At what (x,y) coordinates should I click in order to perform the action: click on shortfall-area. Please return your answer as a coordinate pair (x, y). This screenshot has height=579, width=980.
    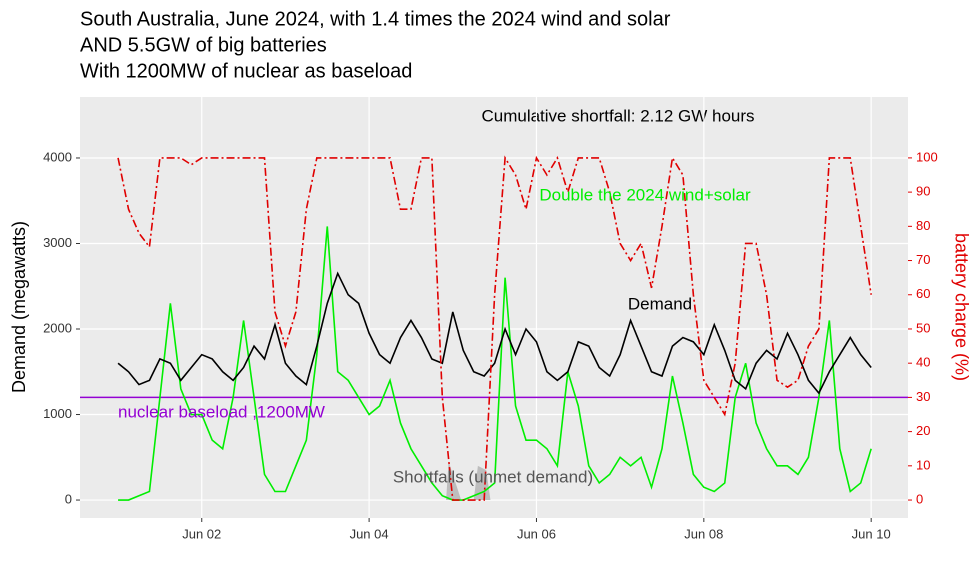
    Looking at the image, I should click on (468, 481).